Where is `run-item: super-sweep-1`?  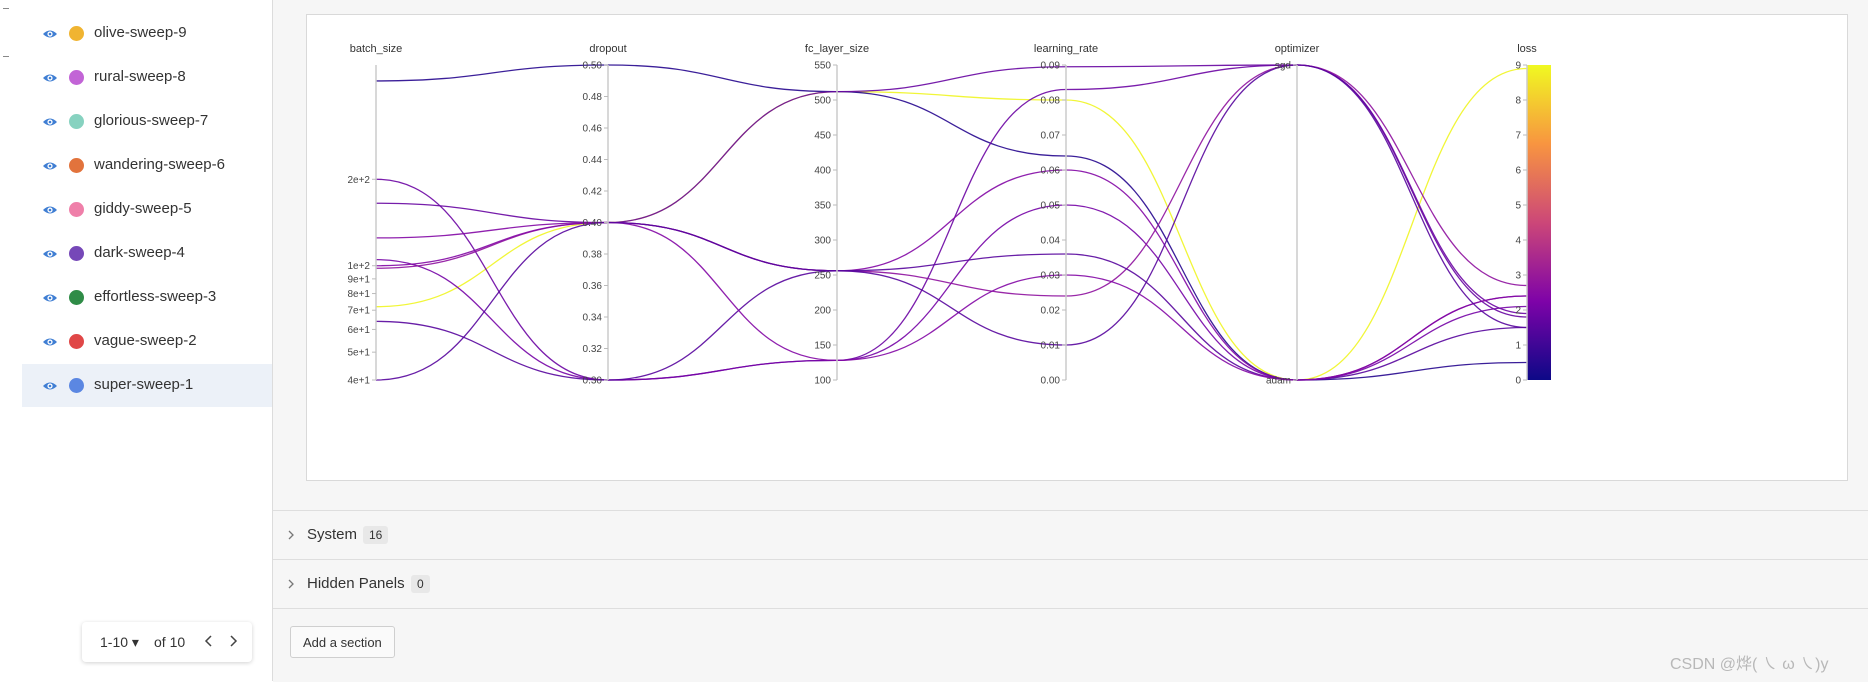
run-item: super-sweep-1 is located at coordinates (147, 385).